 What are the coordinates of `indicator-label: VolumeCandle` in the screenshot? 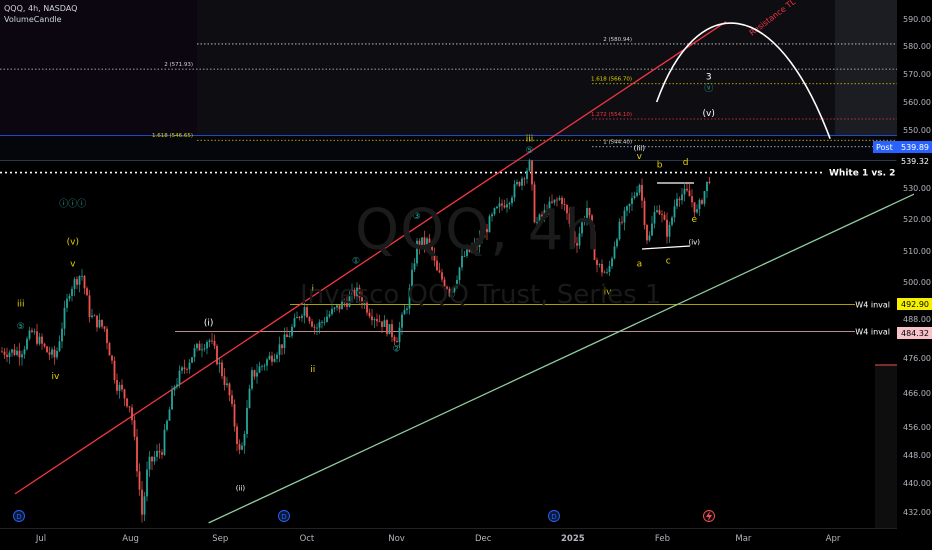 It's located at (33, 19).